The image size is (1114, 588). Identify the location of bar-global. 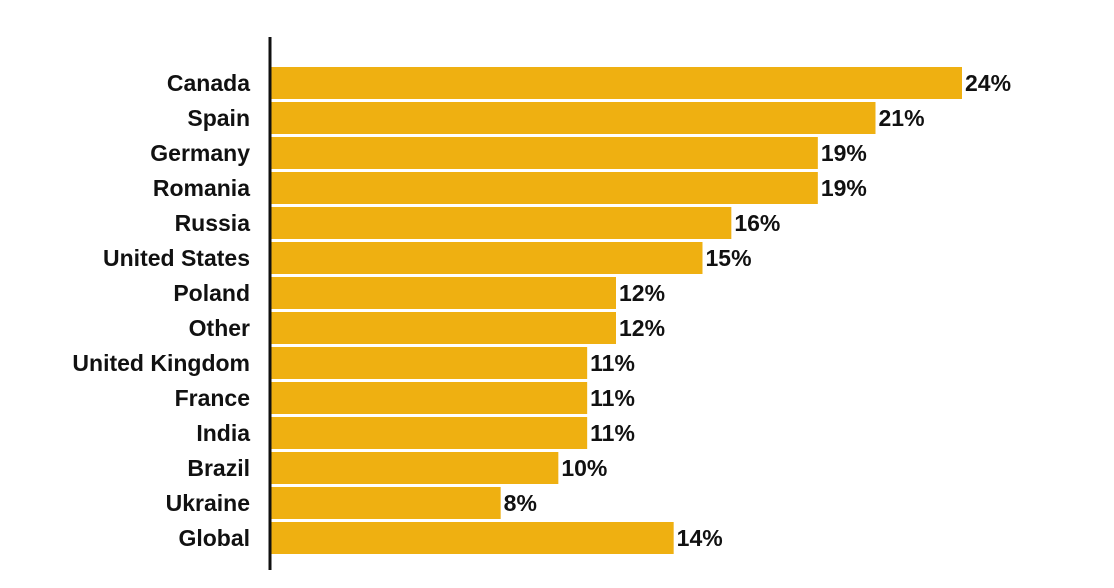
(472, 538).